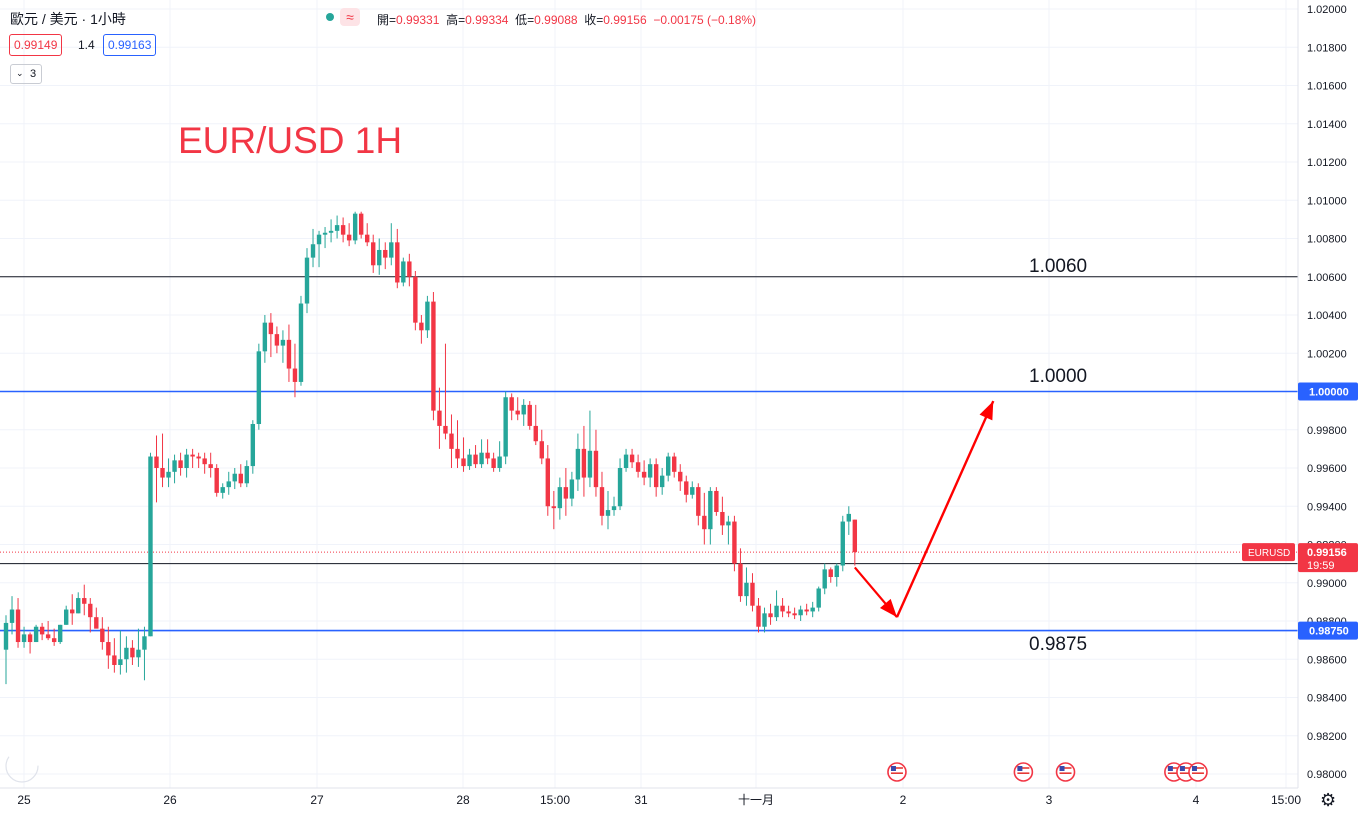 This screenshot has height=814, width=1362. I want to click on gear-icon: ⚙, so click(1328, 800).